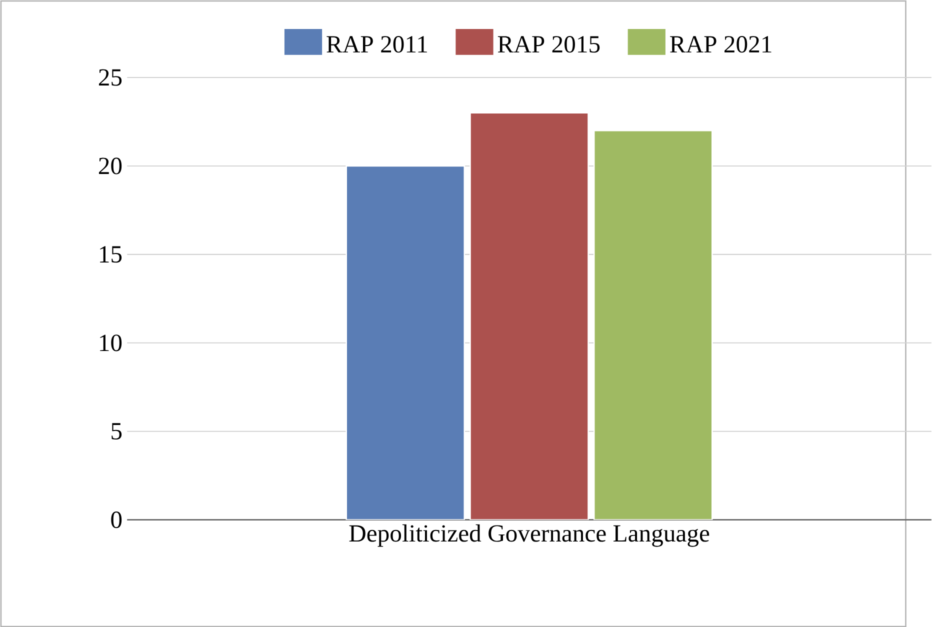 The image size is (932, 627). What do you see at coordinates (376, 44) in the screenshot?
I see `legend-label: RAP 2011` at bounding box center [376, 44].